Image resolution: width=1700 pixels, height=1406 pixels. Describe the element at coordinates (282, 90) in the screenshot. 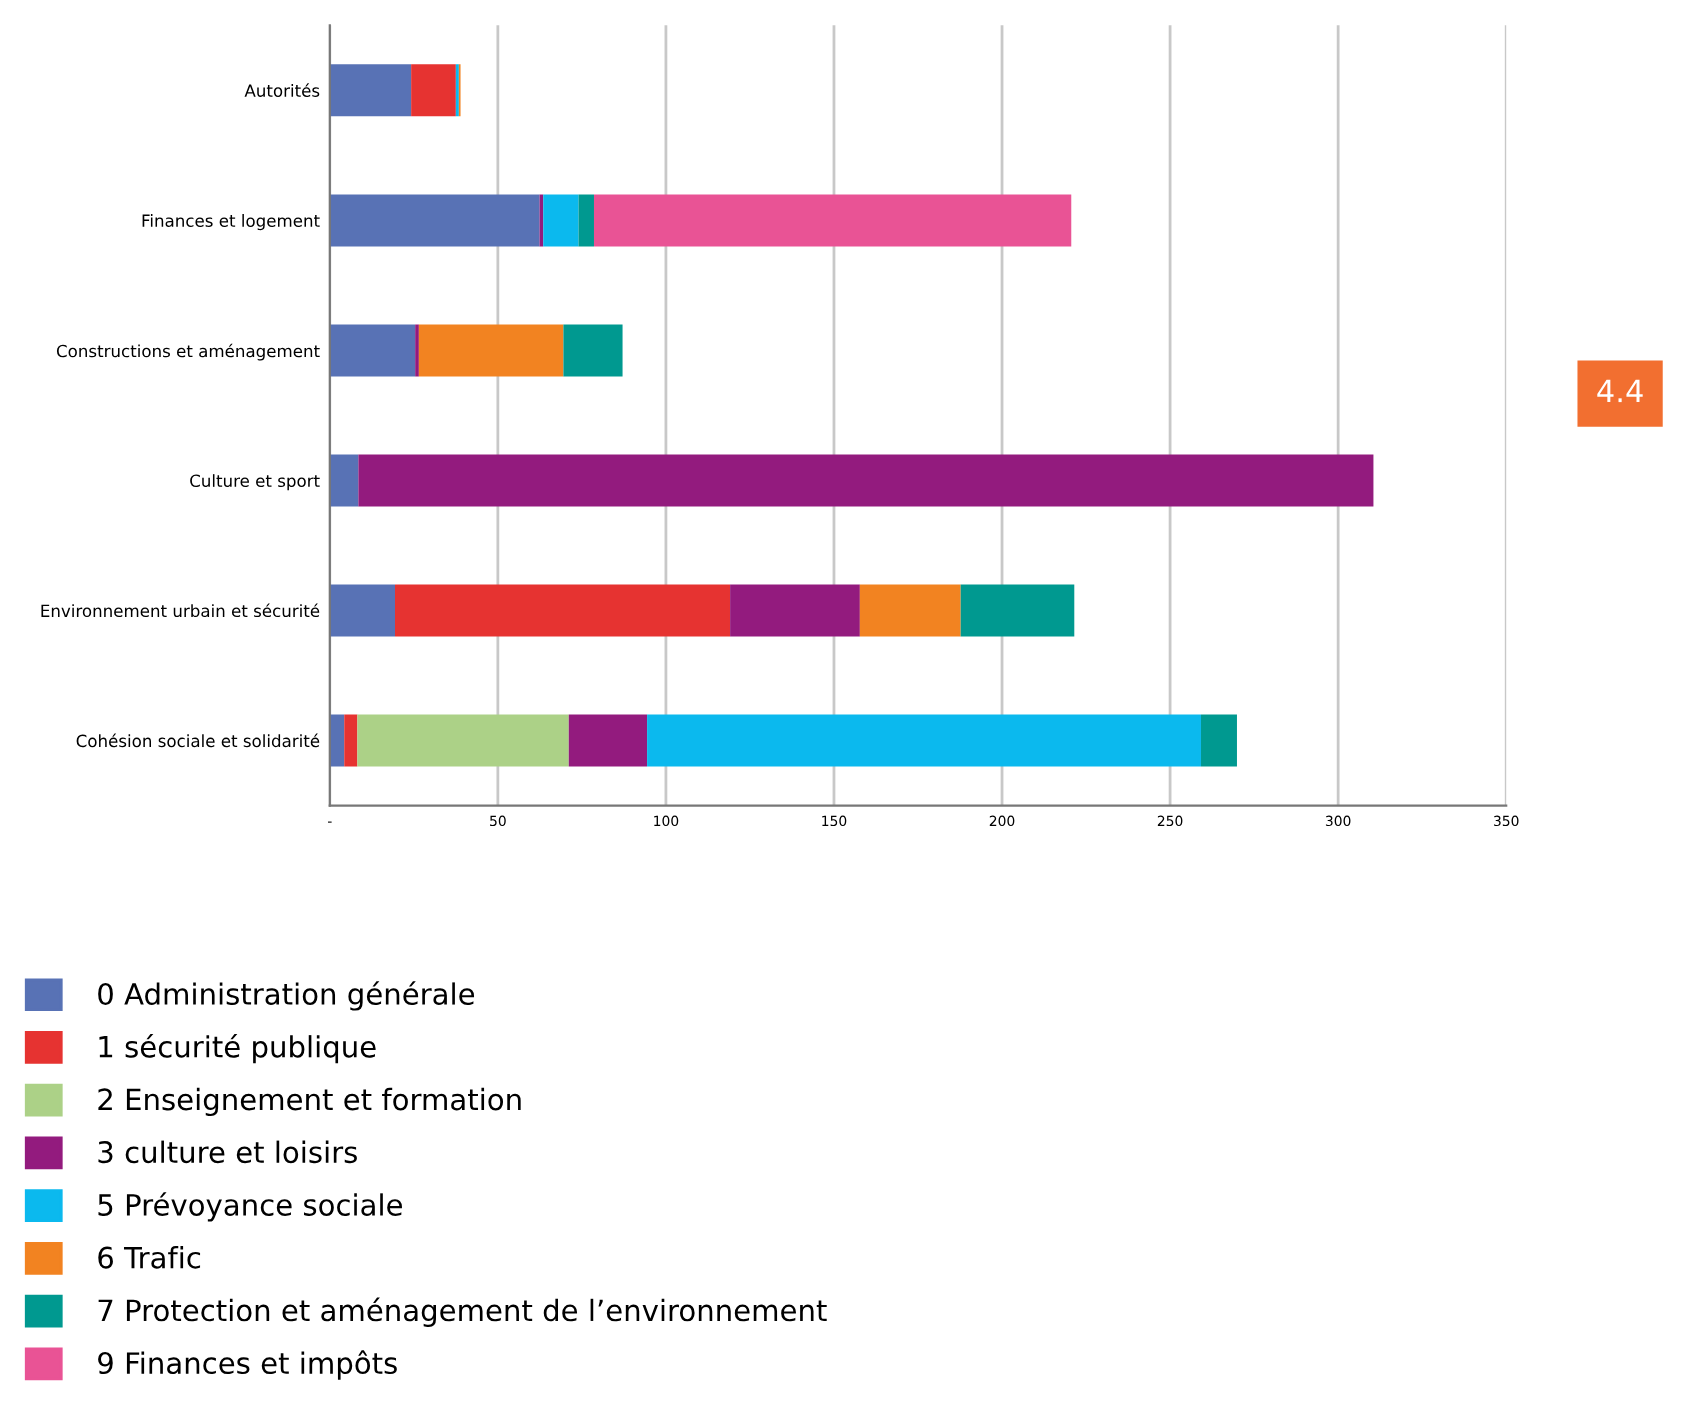

I see `y-tick-label: Autorités` at that location.